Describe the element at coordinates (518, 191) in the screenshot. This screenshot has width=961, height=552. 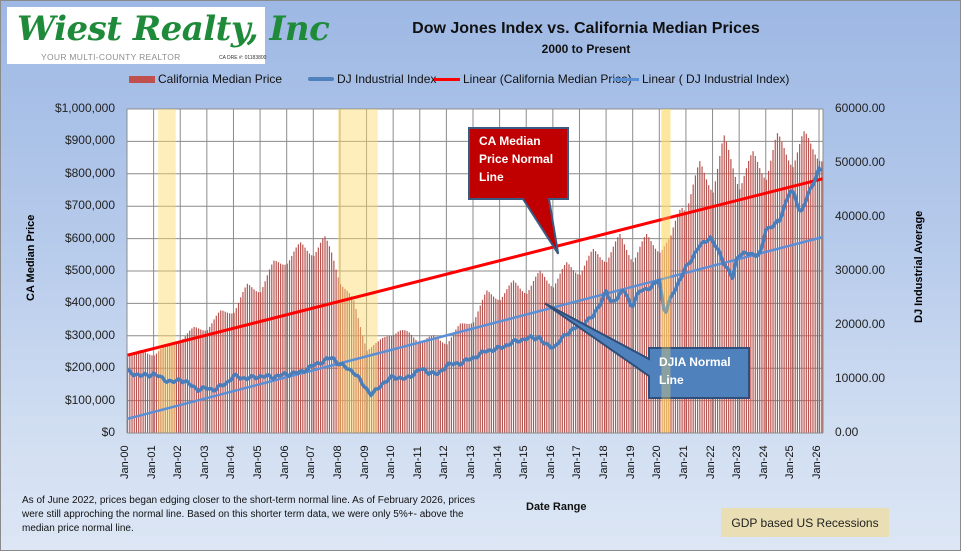
I see `callout-ca-median` at that location.